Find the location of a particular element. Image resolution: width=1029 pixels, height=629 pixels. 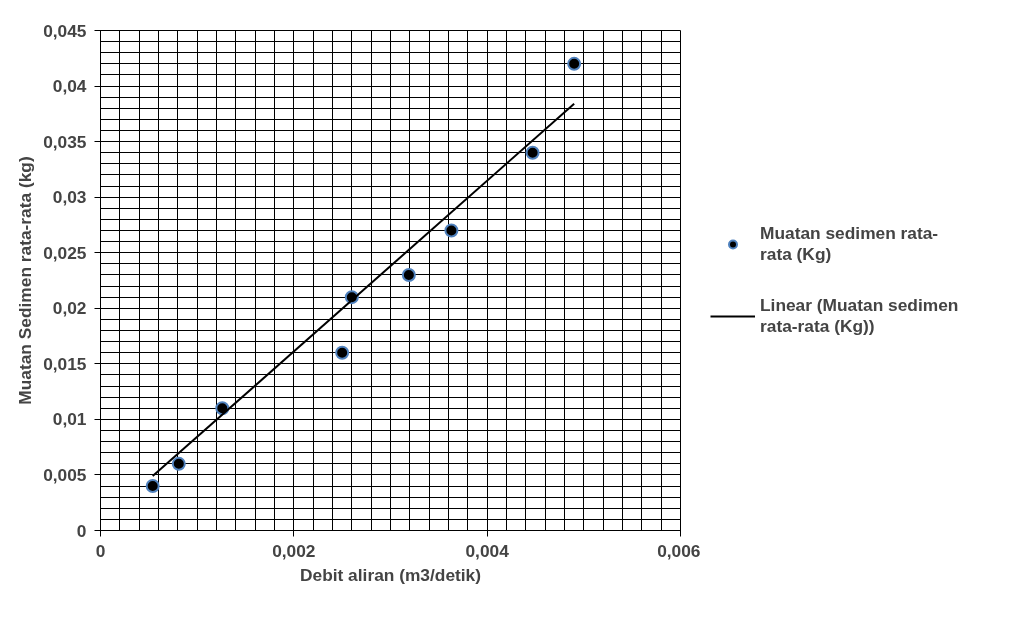

y-tick-label: 0,025 is located at coordinates (65, 252).